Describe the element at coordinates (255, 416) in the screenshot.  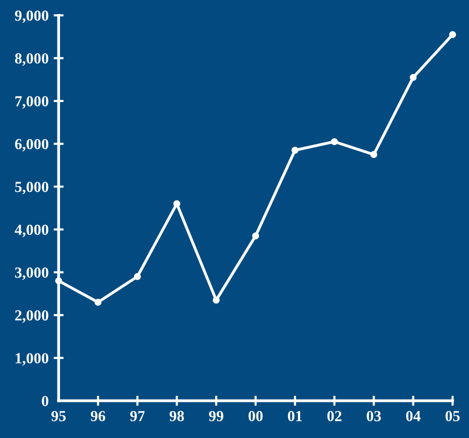
I see `x-tick-label: 00` at that location.